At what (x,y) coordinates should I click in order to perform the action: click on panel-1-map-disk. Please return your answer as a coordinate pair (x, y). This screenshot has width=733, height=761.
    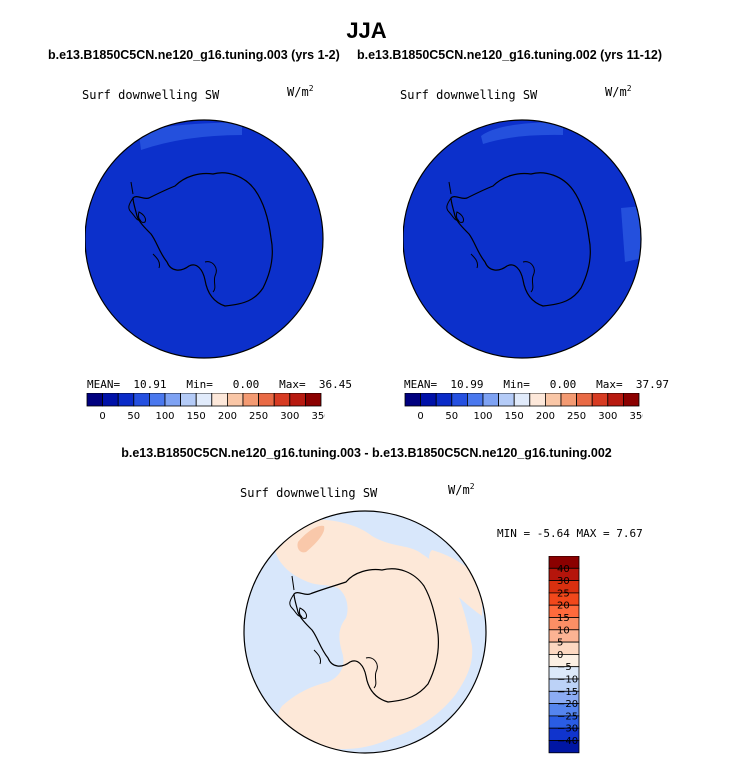
    Looking at the image, I should click on (204, 239).